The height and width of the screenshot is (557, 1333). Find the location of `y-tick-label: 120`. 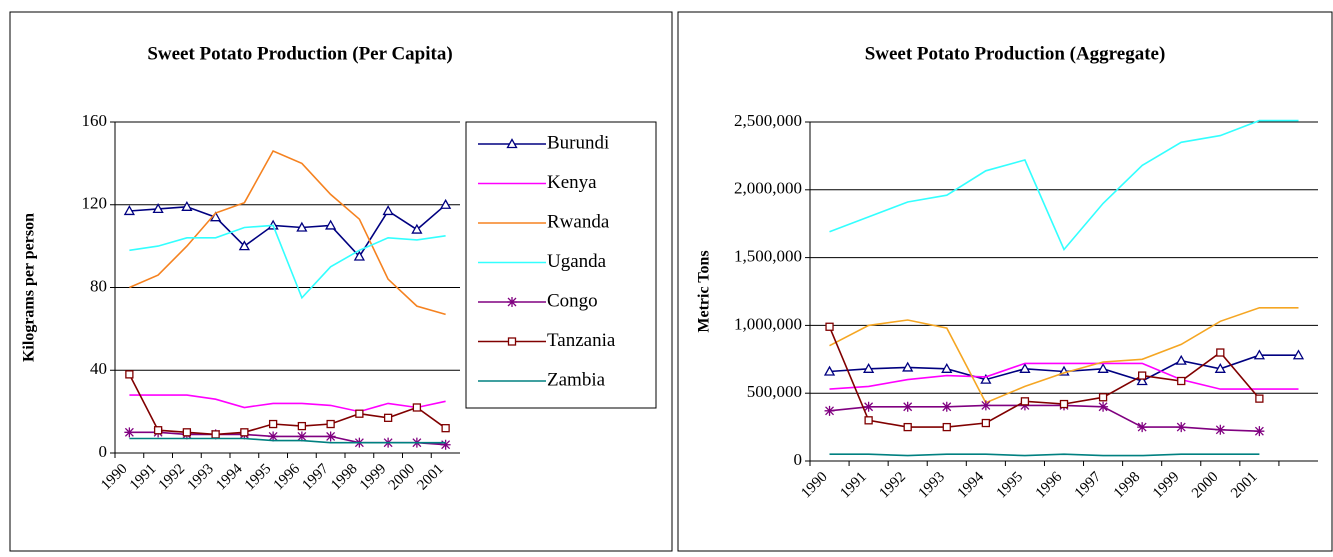

y-tick-label: 120 is located at coordinates (95, 203).